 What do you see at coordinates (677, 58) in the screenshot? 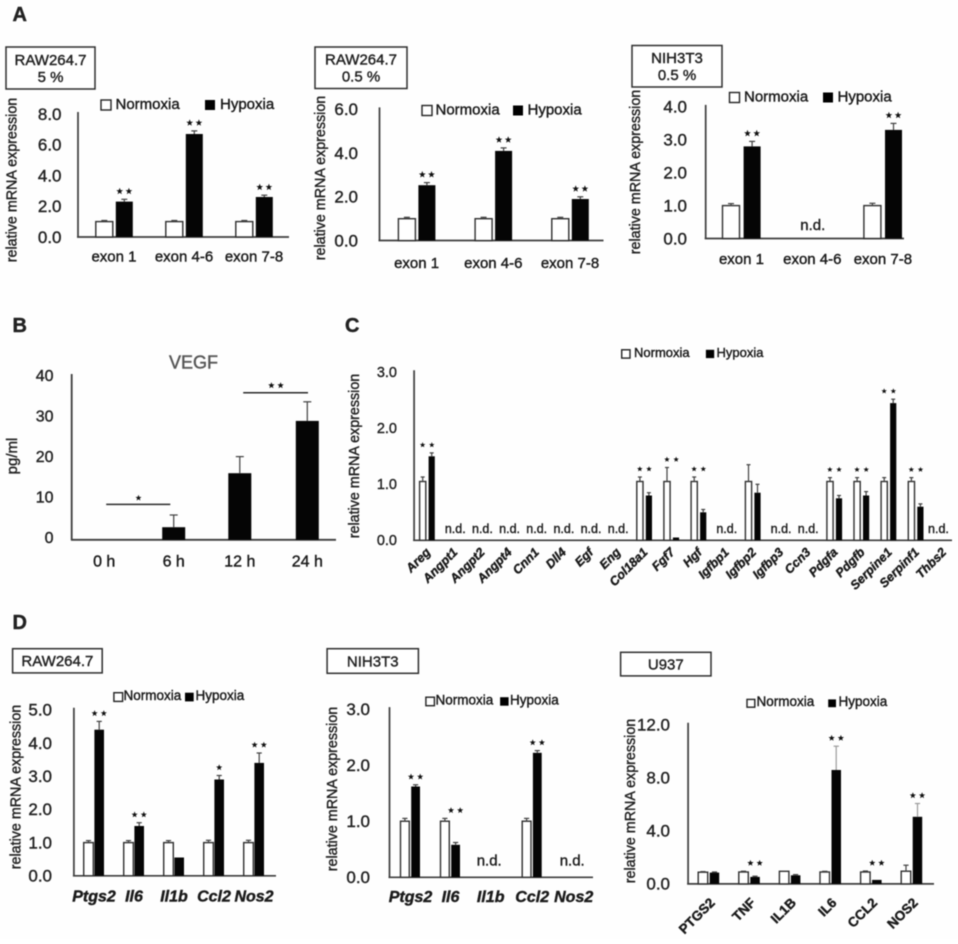
I see `svg-text: NIH3T3` at bounding box center [677, 58].